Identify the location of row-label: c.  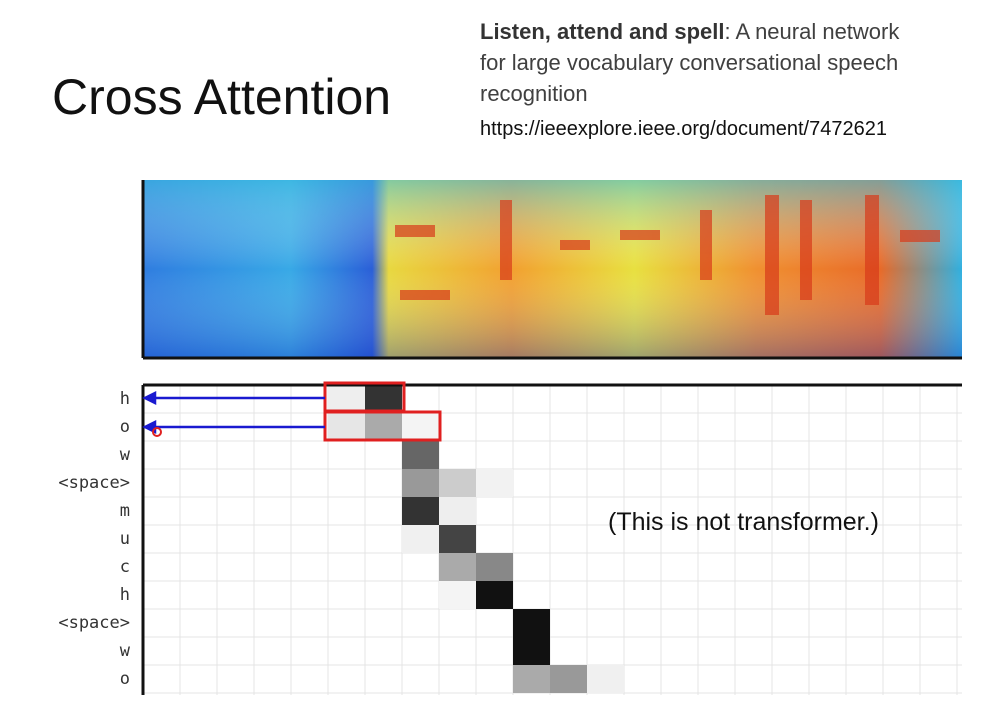
(125, 567).